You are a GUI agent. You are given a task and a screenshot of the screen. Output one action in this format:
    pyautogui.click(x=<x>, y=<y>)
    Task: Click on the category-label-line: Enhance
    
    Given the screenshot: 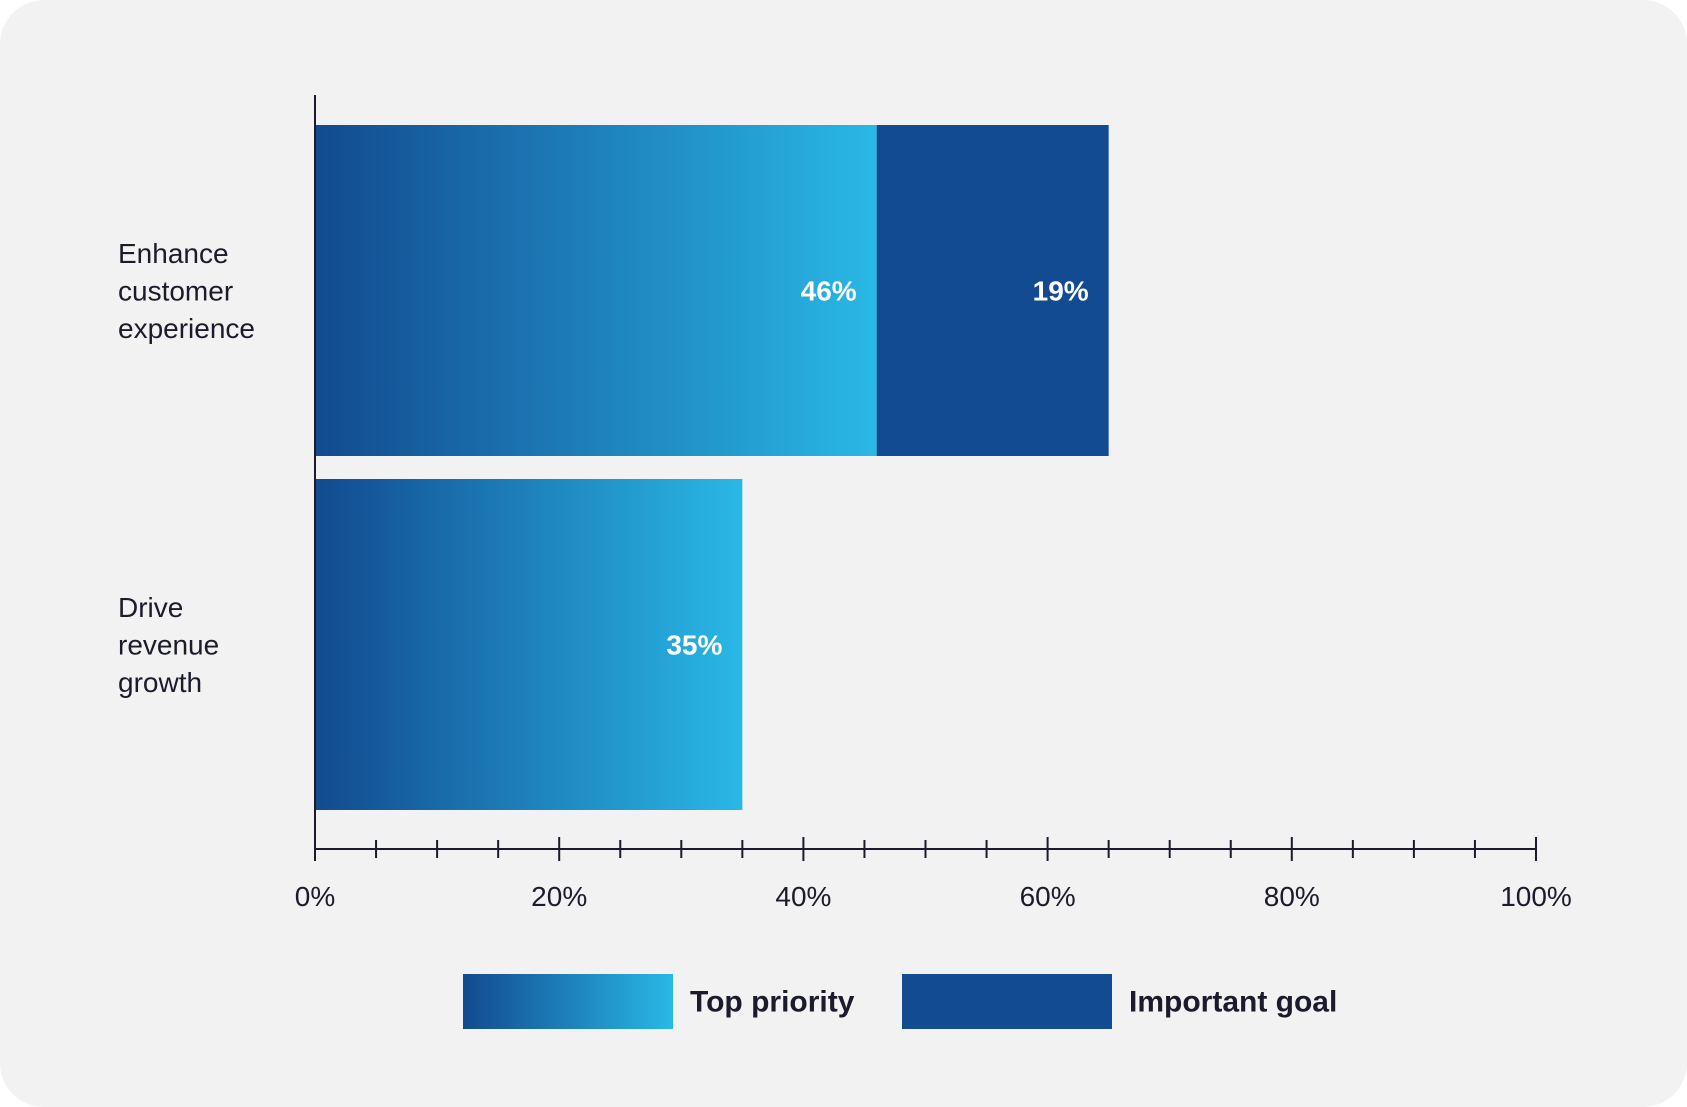 What is the action you would take?
    pyautogui.click(x=173, y=253)
    